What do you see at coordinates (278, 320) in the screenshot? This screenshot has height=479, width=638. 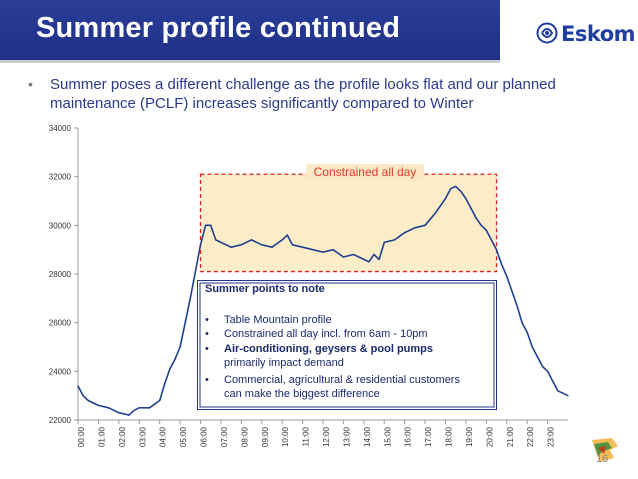 I see `note-text: Table Mountain profile` at bounding box center [278, 320].